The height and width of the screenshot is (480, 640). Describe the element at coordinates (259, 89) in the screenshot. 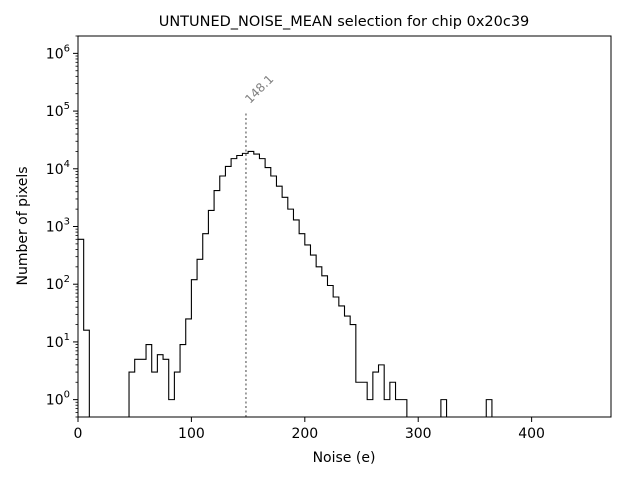

I see `mean-marker-label: 148.1` at that location.